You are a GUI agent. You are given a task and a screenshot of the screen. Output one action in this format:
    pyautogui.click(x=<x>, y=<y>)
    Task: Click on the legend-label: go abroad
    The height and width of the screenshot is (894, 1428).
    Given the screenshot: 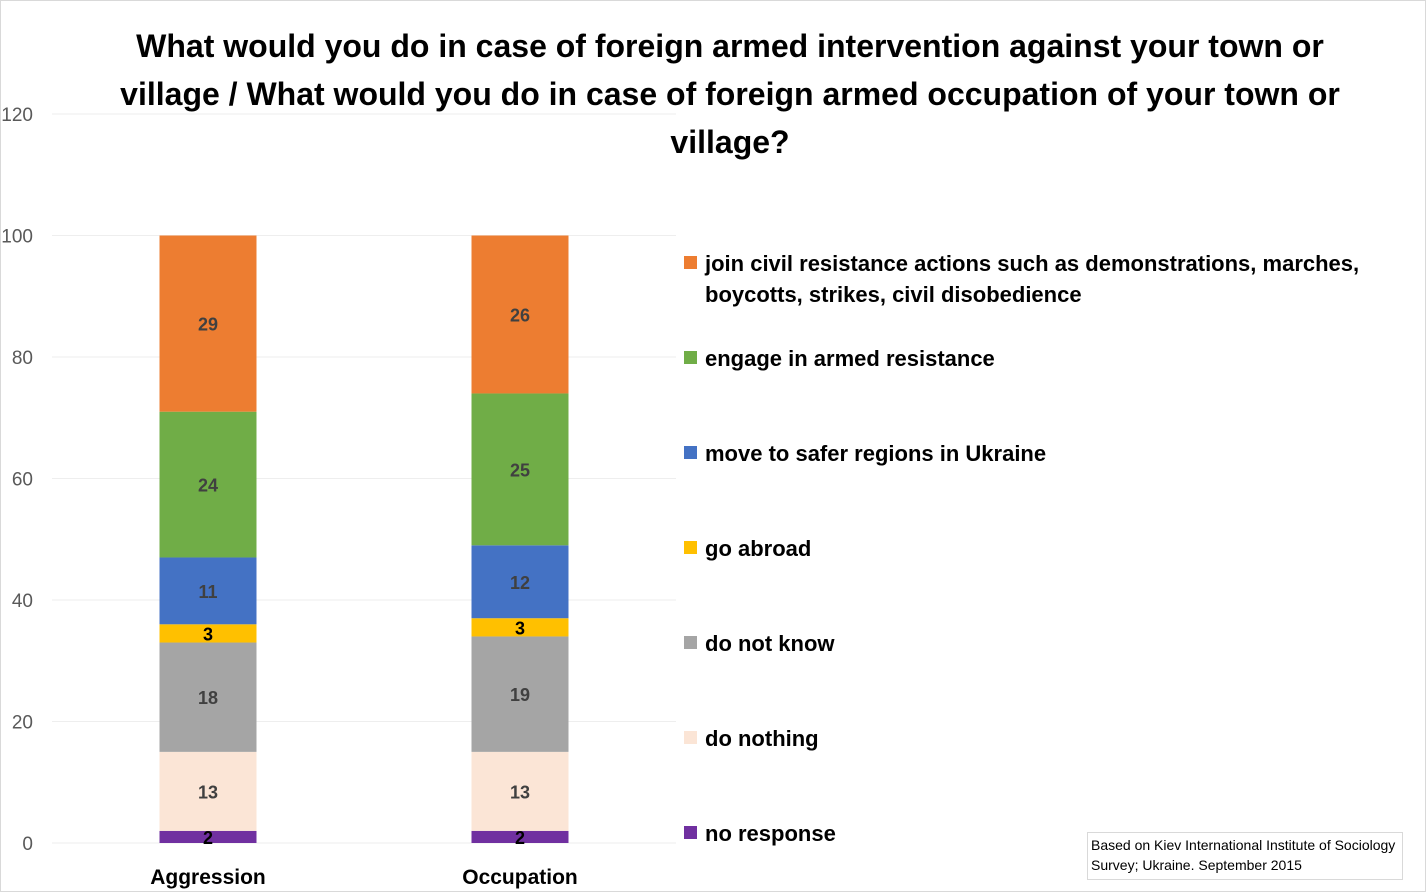 What is the action you would take?
    pyautogui.click(x=758, y=548)
    